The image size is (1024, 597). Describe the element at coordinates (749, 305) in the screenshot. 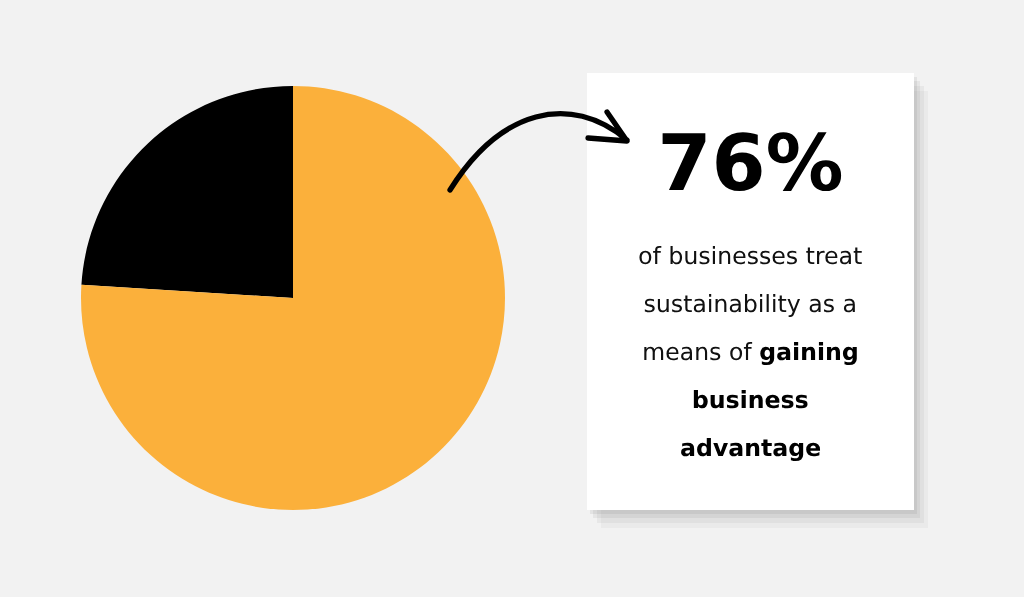

I see `text: sustainability as a` at that location.